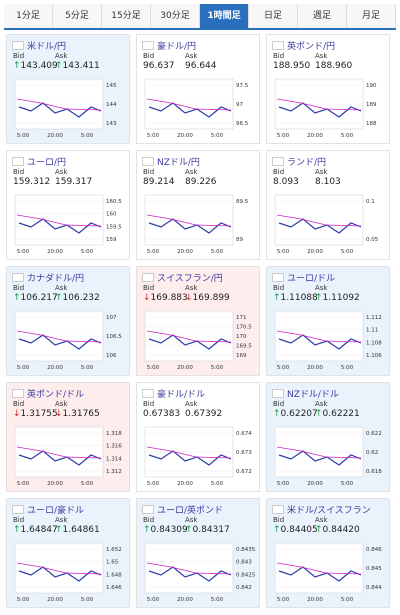  I want to click on y-tick-label: 106, so click(111, 356).